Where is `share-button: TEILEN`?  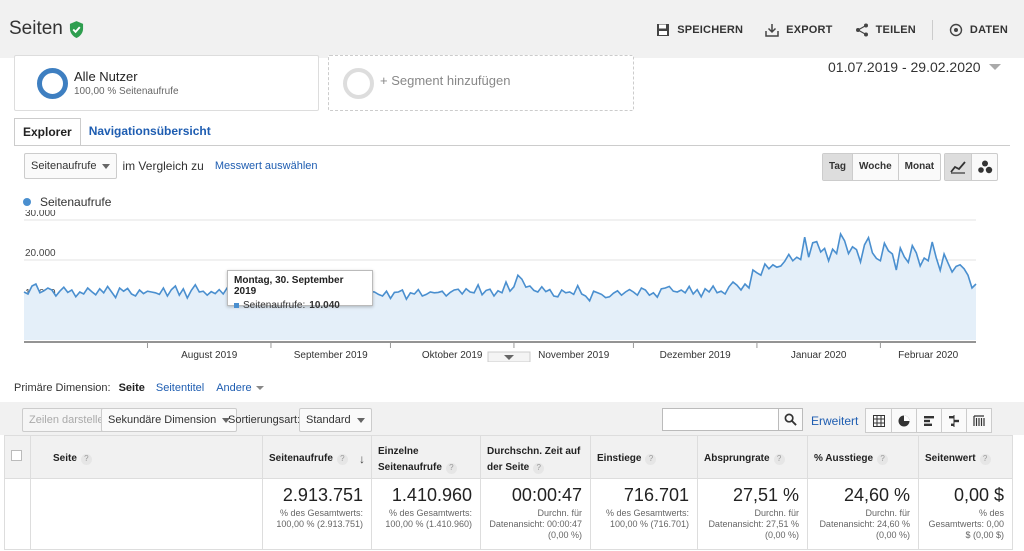 share-button: TEILEN is located at coordinates (885, 30).